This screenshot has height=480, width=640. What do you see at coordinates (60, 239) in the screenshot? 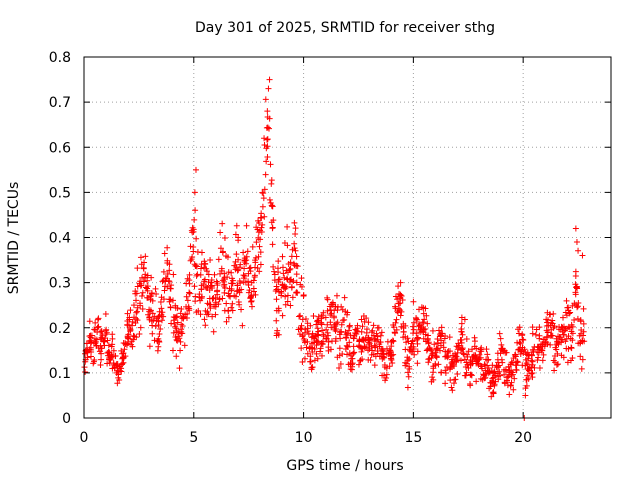
I see `y-tick-label: 0.4` at bounding box center [60, 239].